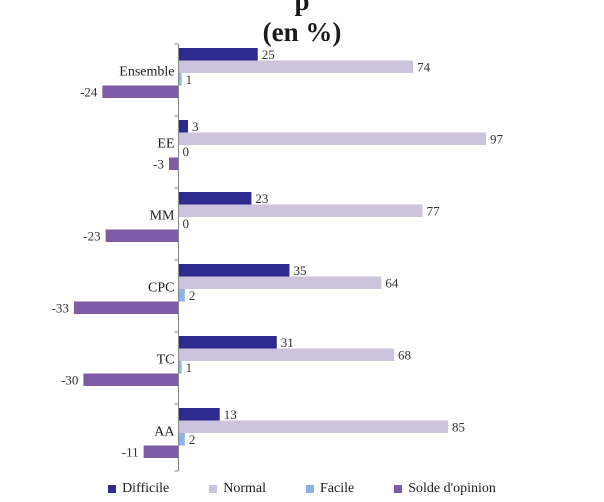 Image resolution: width=604 pixels, height=502 pixels. I want to click on data-label-difficile-mm: 23, so click(261, 198).